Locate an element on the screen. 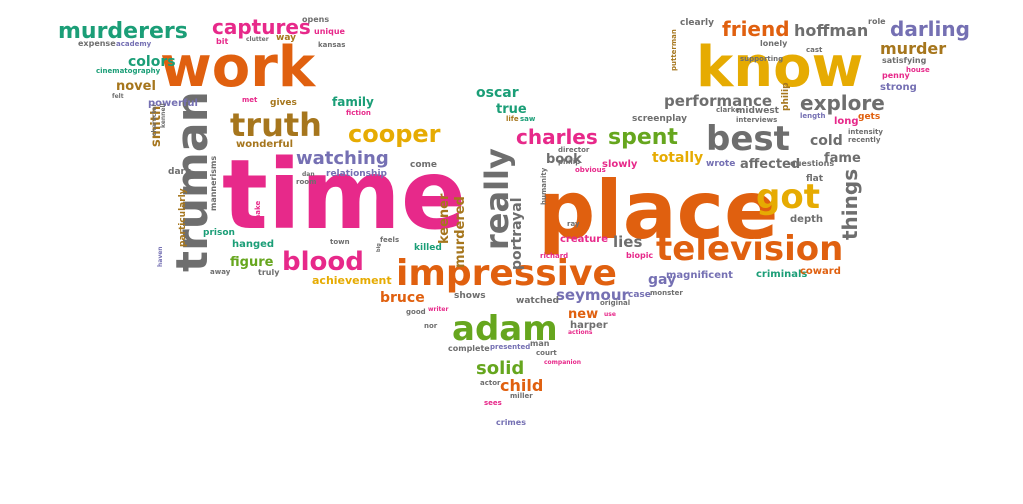 The width and height of the screenshot is (1023, 504). word-new: new is located at coordinates (583, 314).